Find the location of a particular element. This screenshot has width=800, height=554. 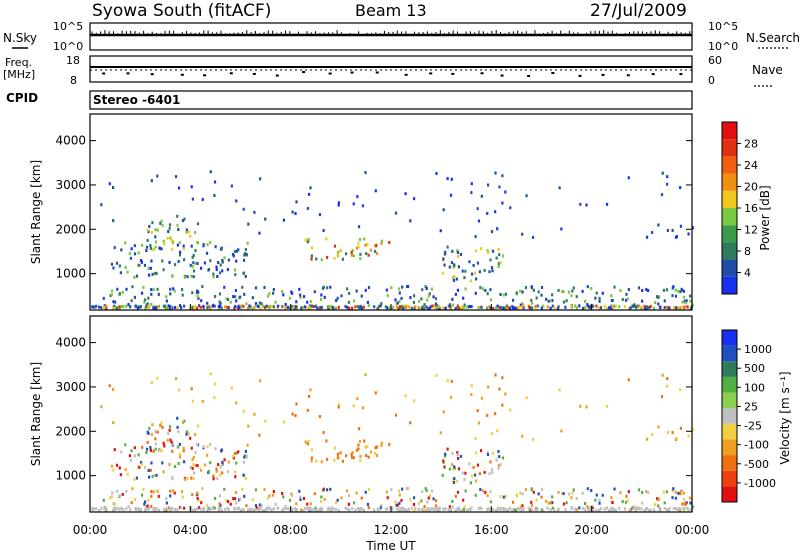

velocity-colorbar-tick-label: -100 is located at coordinates (756, 445).